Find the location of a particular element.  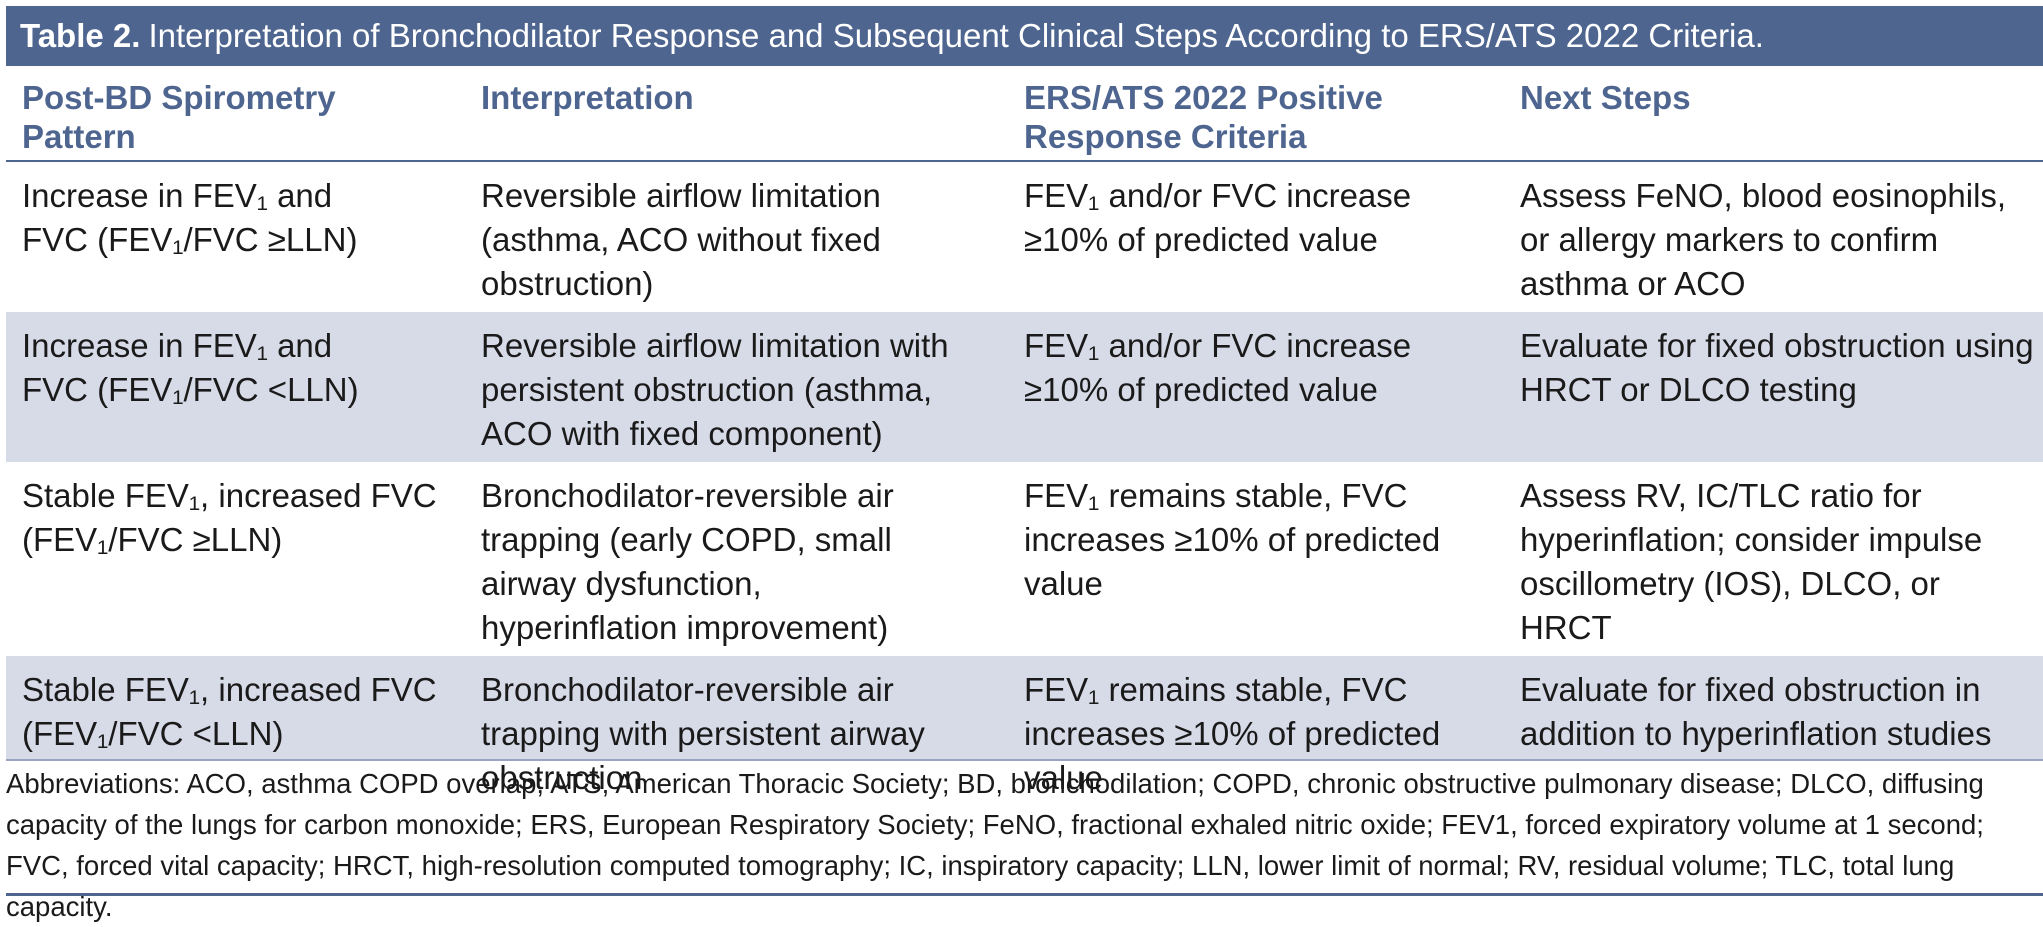

table-bottom-rule is located at coordinates (1024, 894).